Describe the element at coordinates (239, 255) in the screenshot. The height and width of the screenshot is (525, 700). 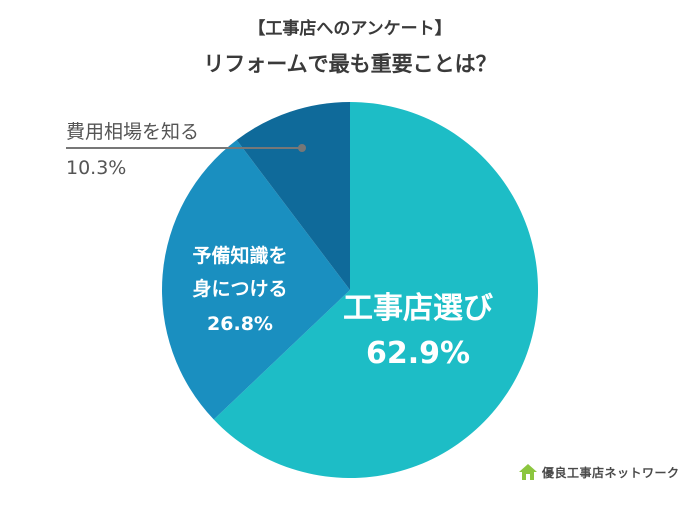
I see `slice-label-line1-yobi-chishiki: 予備知識を` at that location.